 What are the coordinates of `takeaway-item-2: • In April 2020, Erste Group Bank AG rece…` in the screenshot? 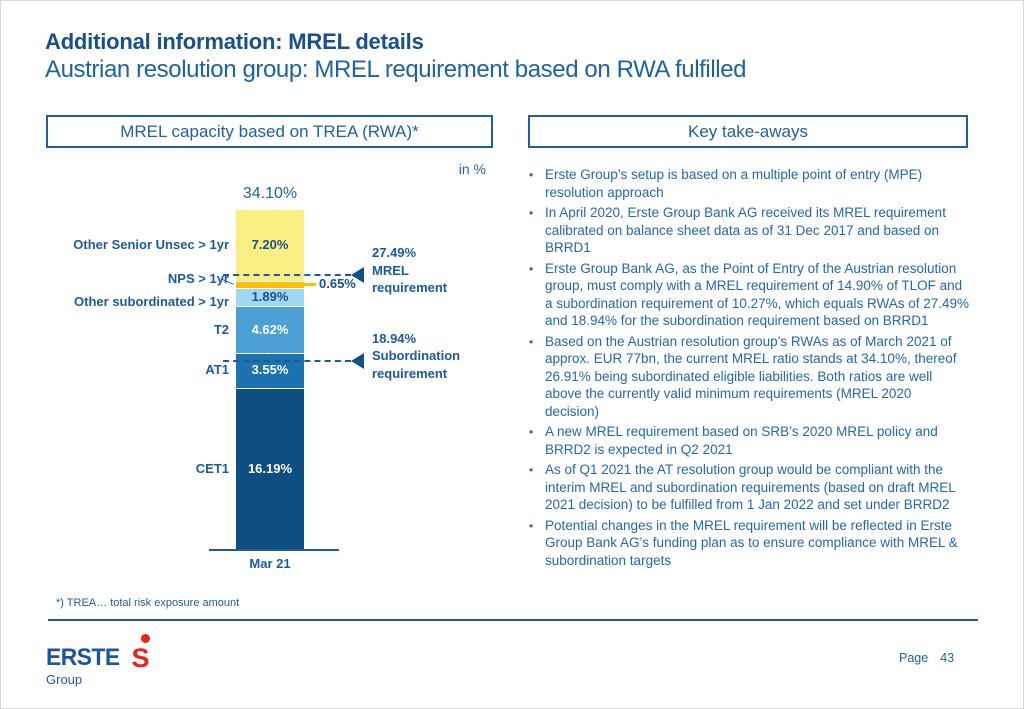 It's located at (749, 230).